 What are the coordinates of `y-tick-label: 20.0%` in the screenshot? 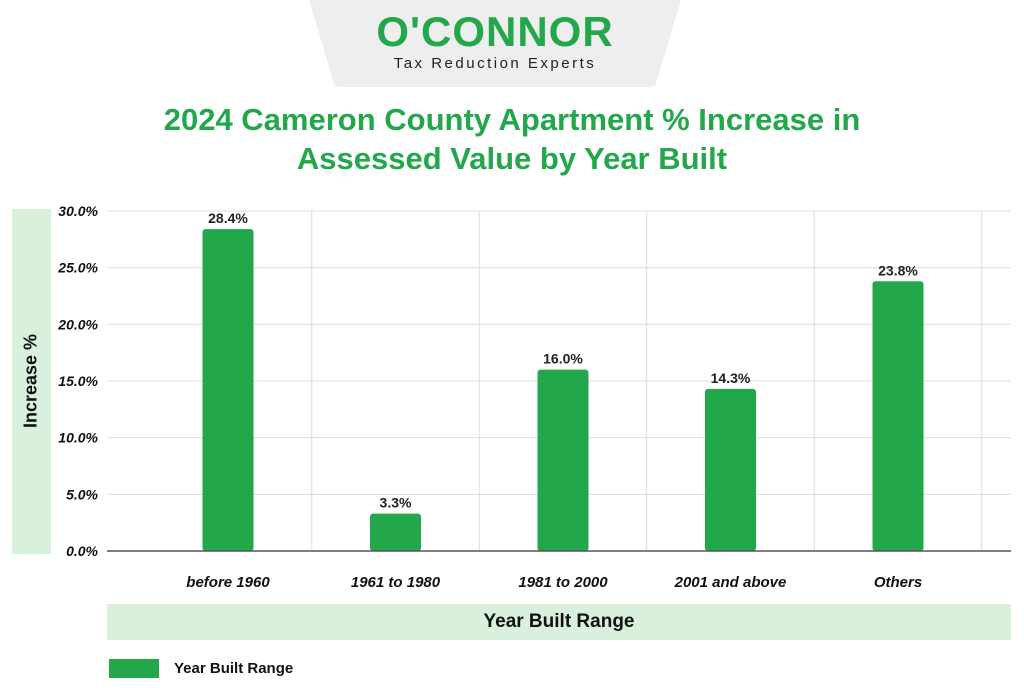 It's located at (77, 324).